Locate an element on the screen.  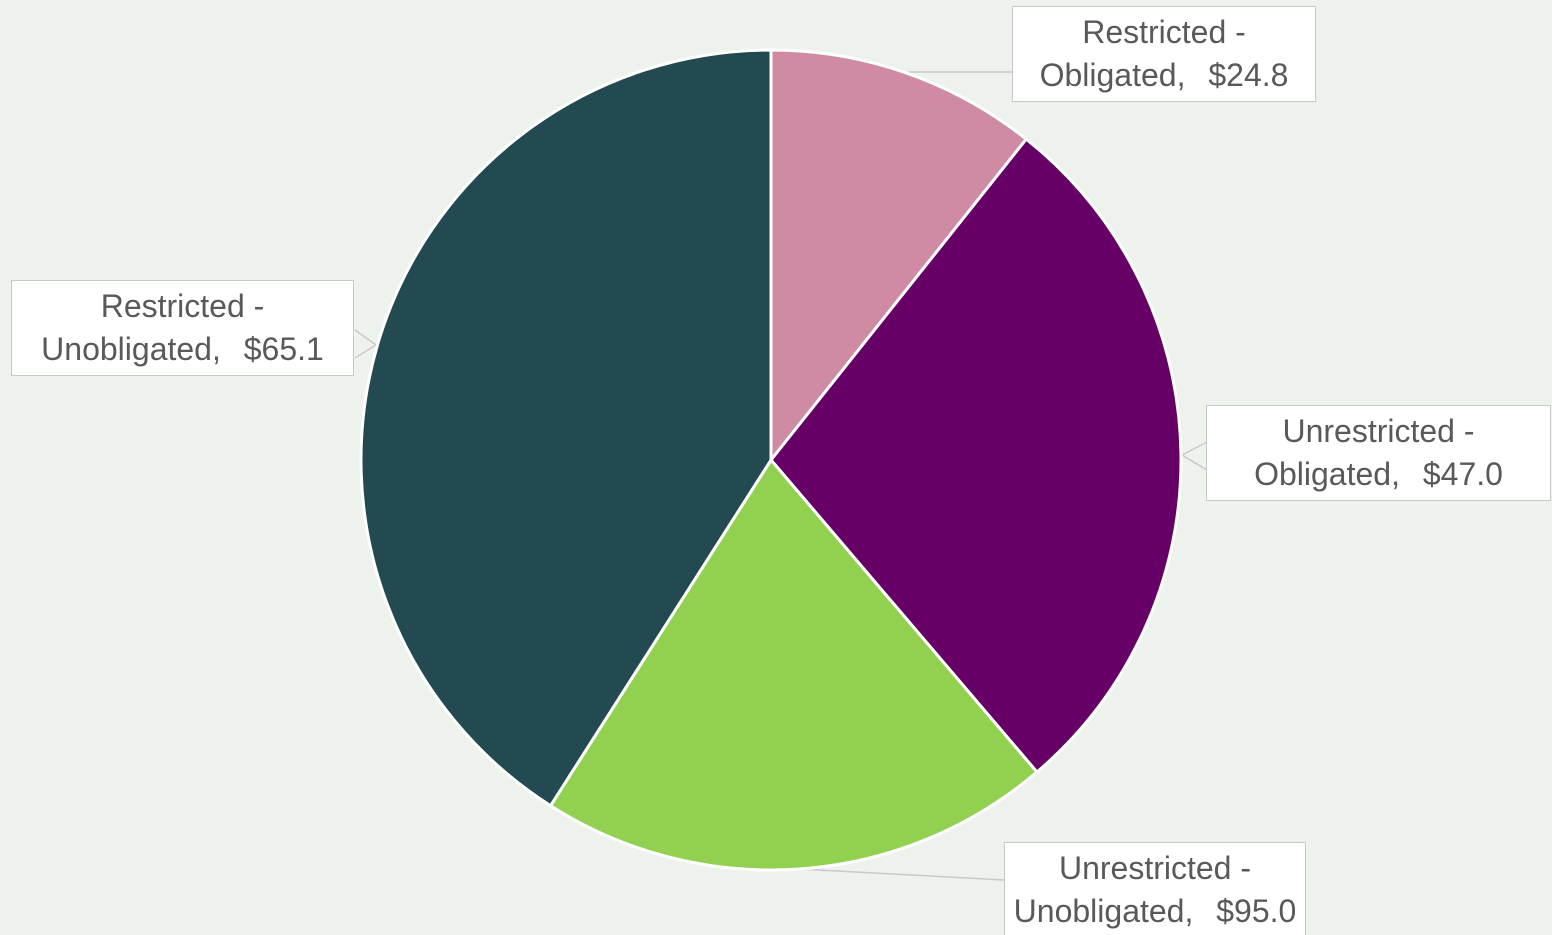
value-label: $65.1 is located at coordinates (283, 349).